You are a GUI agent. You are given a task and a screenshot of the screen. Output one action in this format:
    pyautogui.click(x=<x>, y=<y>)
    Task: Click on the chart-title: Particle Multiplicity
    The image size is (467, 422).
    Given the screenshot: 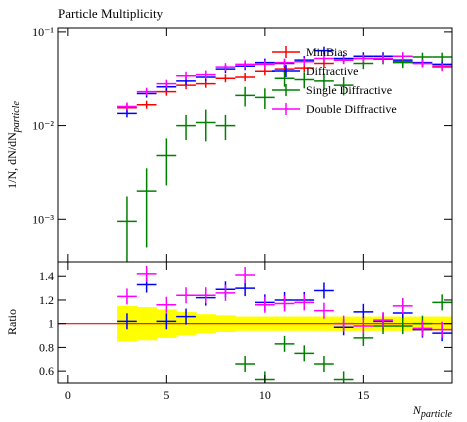 What is the action you would take?
    pyautogui.click(x=111, y=13)
    